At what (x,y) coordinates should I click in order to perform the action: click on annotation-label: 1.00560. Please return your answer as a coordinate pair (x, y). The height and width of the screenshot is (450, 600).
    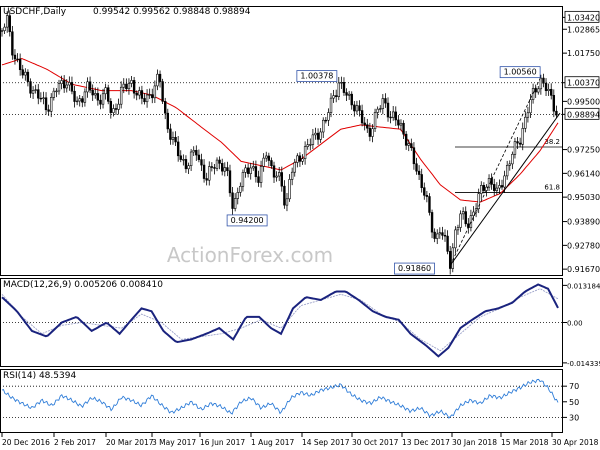
    Looking at the image, I should click on (520, 72).